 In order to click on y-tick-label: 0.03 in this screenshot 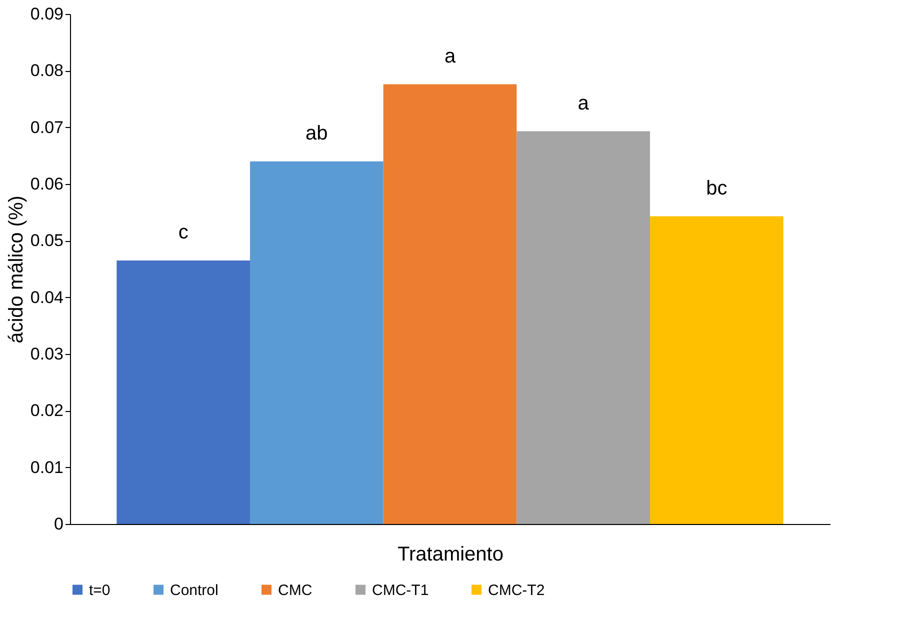, I will do `click(47, 354)`.